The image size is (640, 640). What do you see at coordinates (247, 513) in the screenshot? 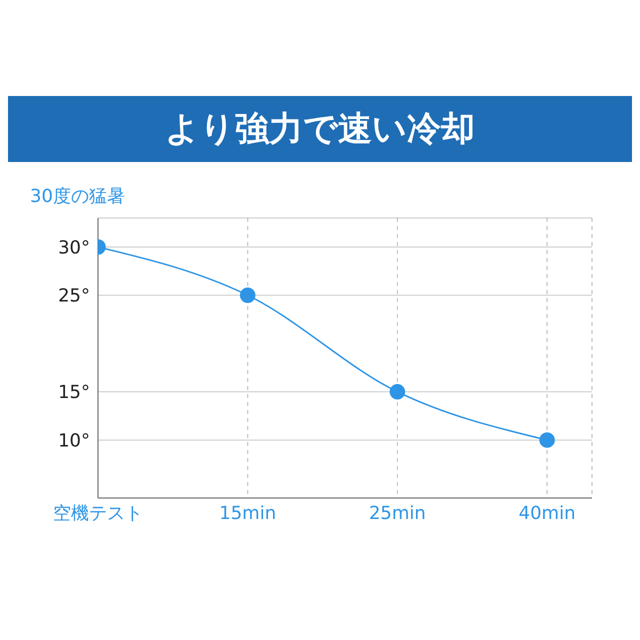
I see `x-tick-label: 15min` at bounding box center [247, 513].